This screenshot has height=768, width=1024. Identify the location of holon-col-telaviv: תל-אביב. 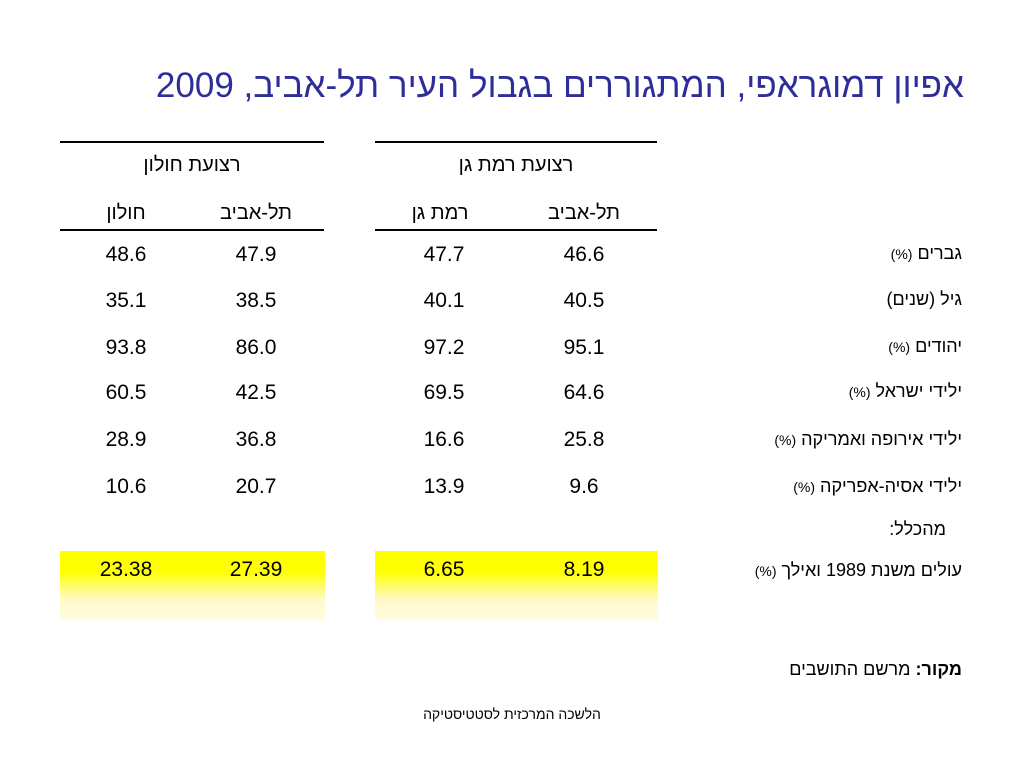
(256, 213).